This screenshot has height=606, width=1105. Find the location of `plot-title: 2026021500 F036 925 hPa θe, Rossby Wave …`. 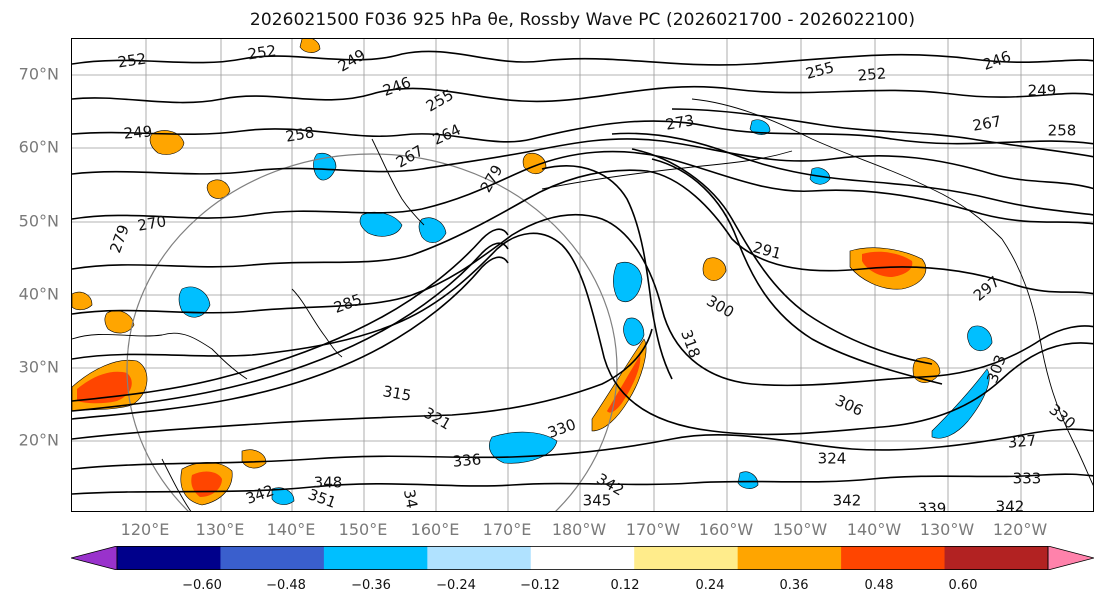

plot-title: 2026021500 F036 925 hPa θe, Rossby Wave … is located at coordinates (582, 20).